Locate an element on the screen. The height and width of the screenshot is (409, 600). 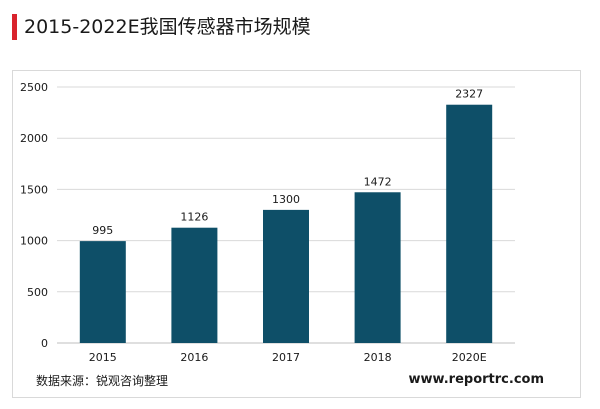
bar-2015 is located at coordinates (102, 292).